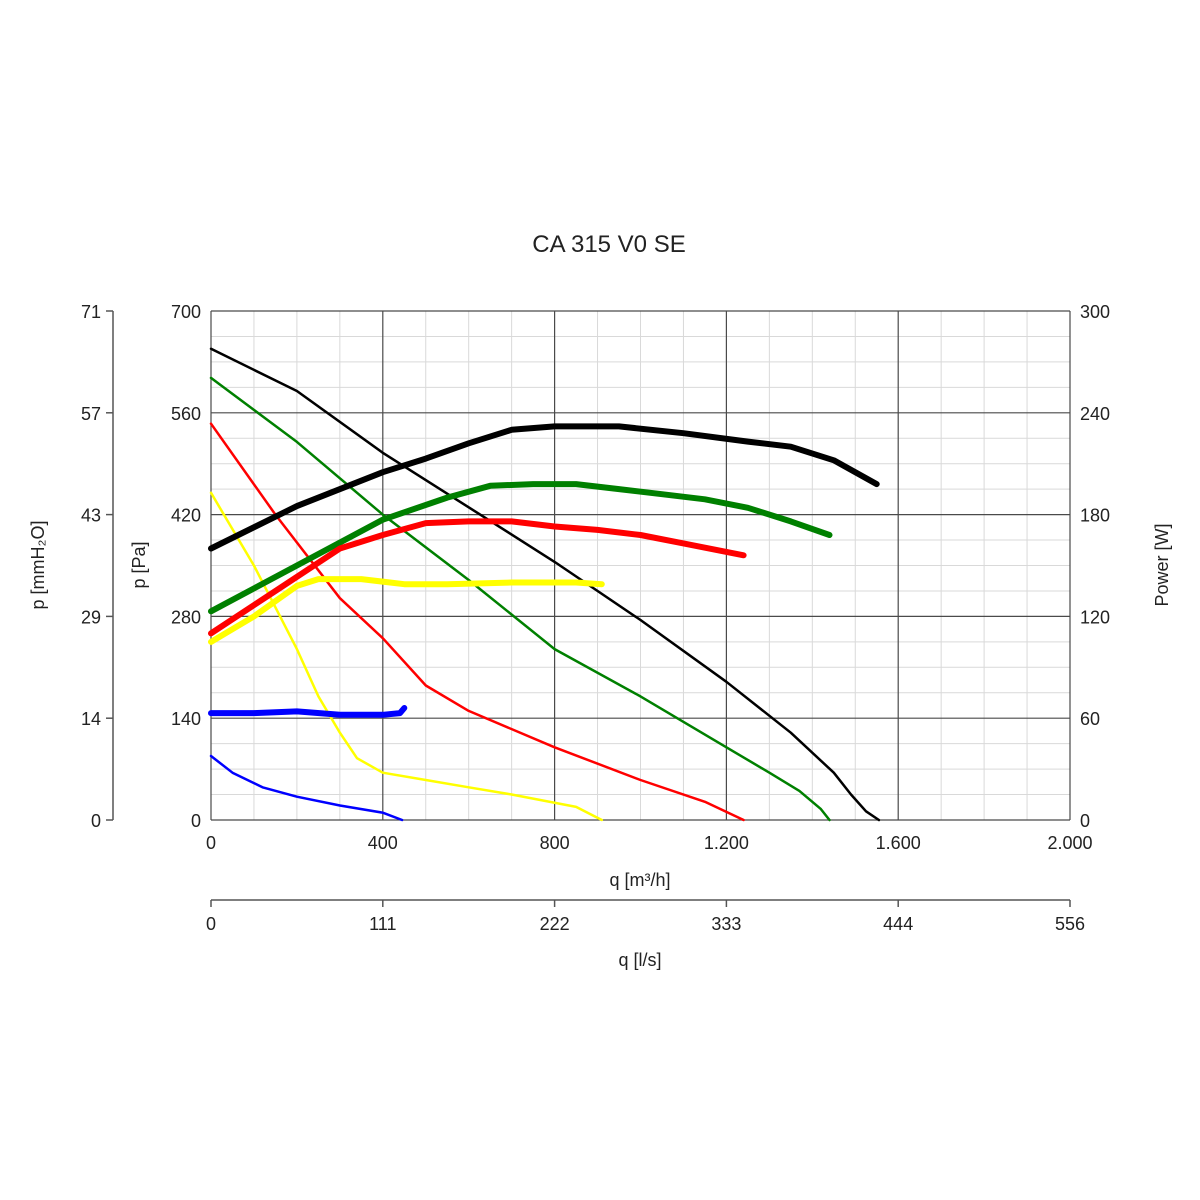 Image resolution: width=1200 pixels, height=1200 pixels. What do you see at coordinates (139, 564) in the screenshot?
I see `y-axis-label: p [Pa]` at bounding box center [139, 564].